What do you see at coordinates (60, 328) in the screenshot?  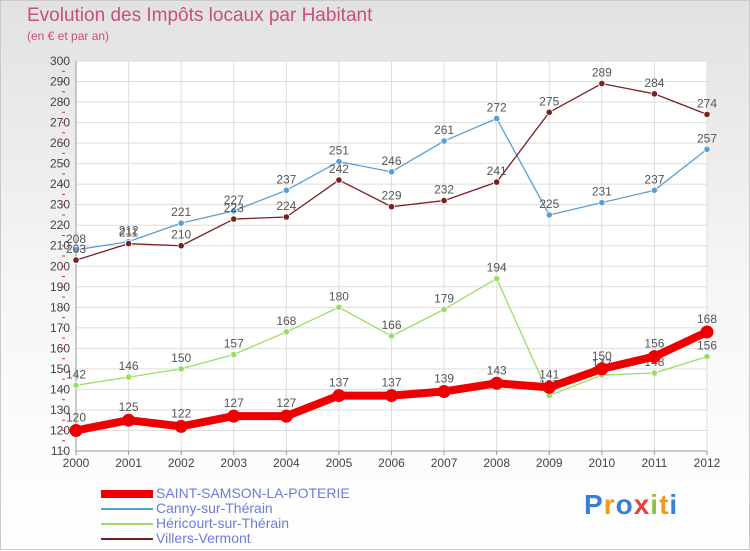 I see `y-tick-label: 170` at bounding box center [60, 328].